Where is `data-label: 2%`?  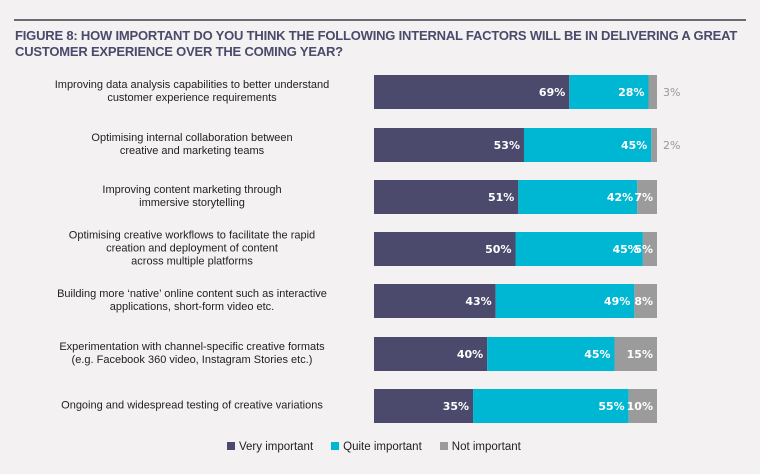
data-label: 2% is located at coordinates (671, 145).